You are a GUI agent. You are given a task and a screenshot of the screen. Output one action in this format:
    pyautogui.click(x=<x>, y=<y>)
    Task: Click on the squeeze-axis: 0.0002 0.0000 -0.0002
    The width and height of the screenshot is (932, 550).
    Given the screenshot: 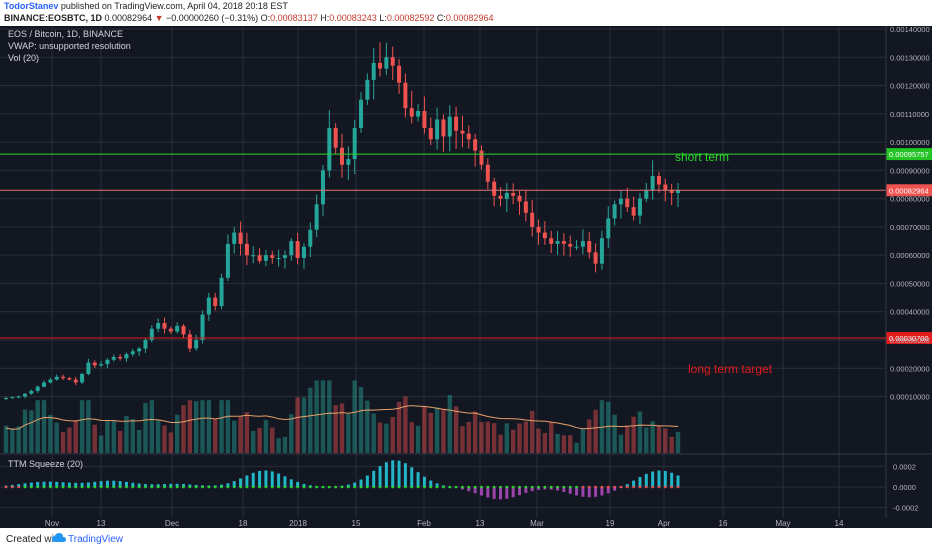 What is the action you would take?
    pyautogui.click(x=905, y=487)
    